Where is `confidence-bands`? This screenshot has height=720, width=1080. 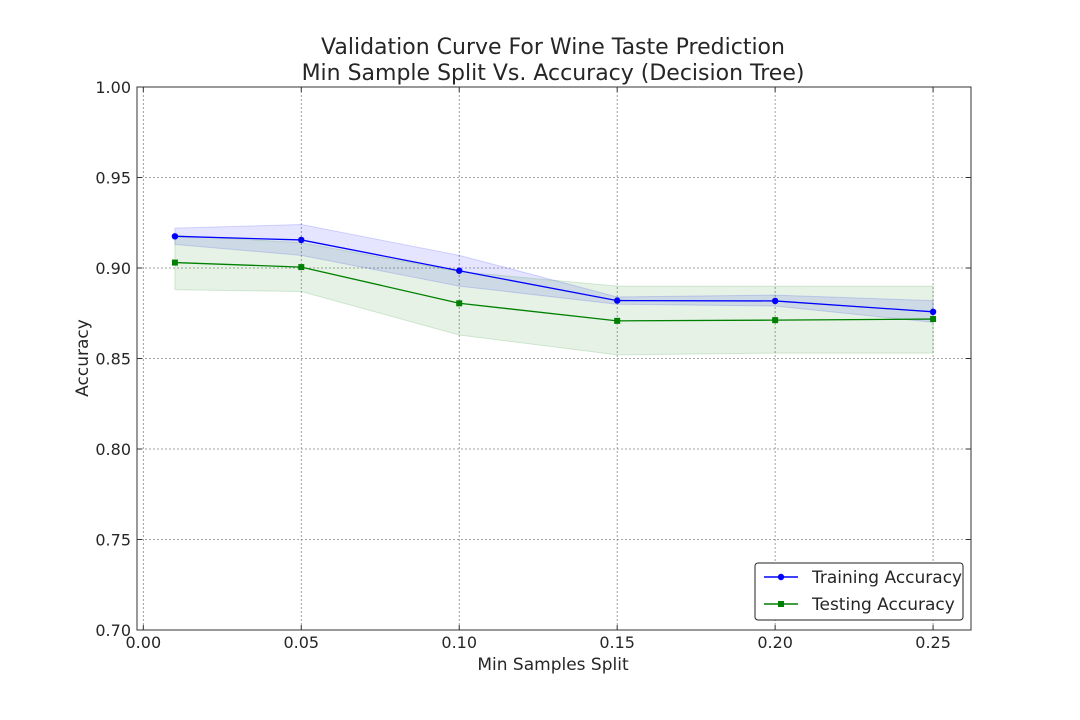
confidence-bands is located at coordinates (554, 290).